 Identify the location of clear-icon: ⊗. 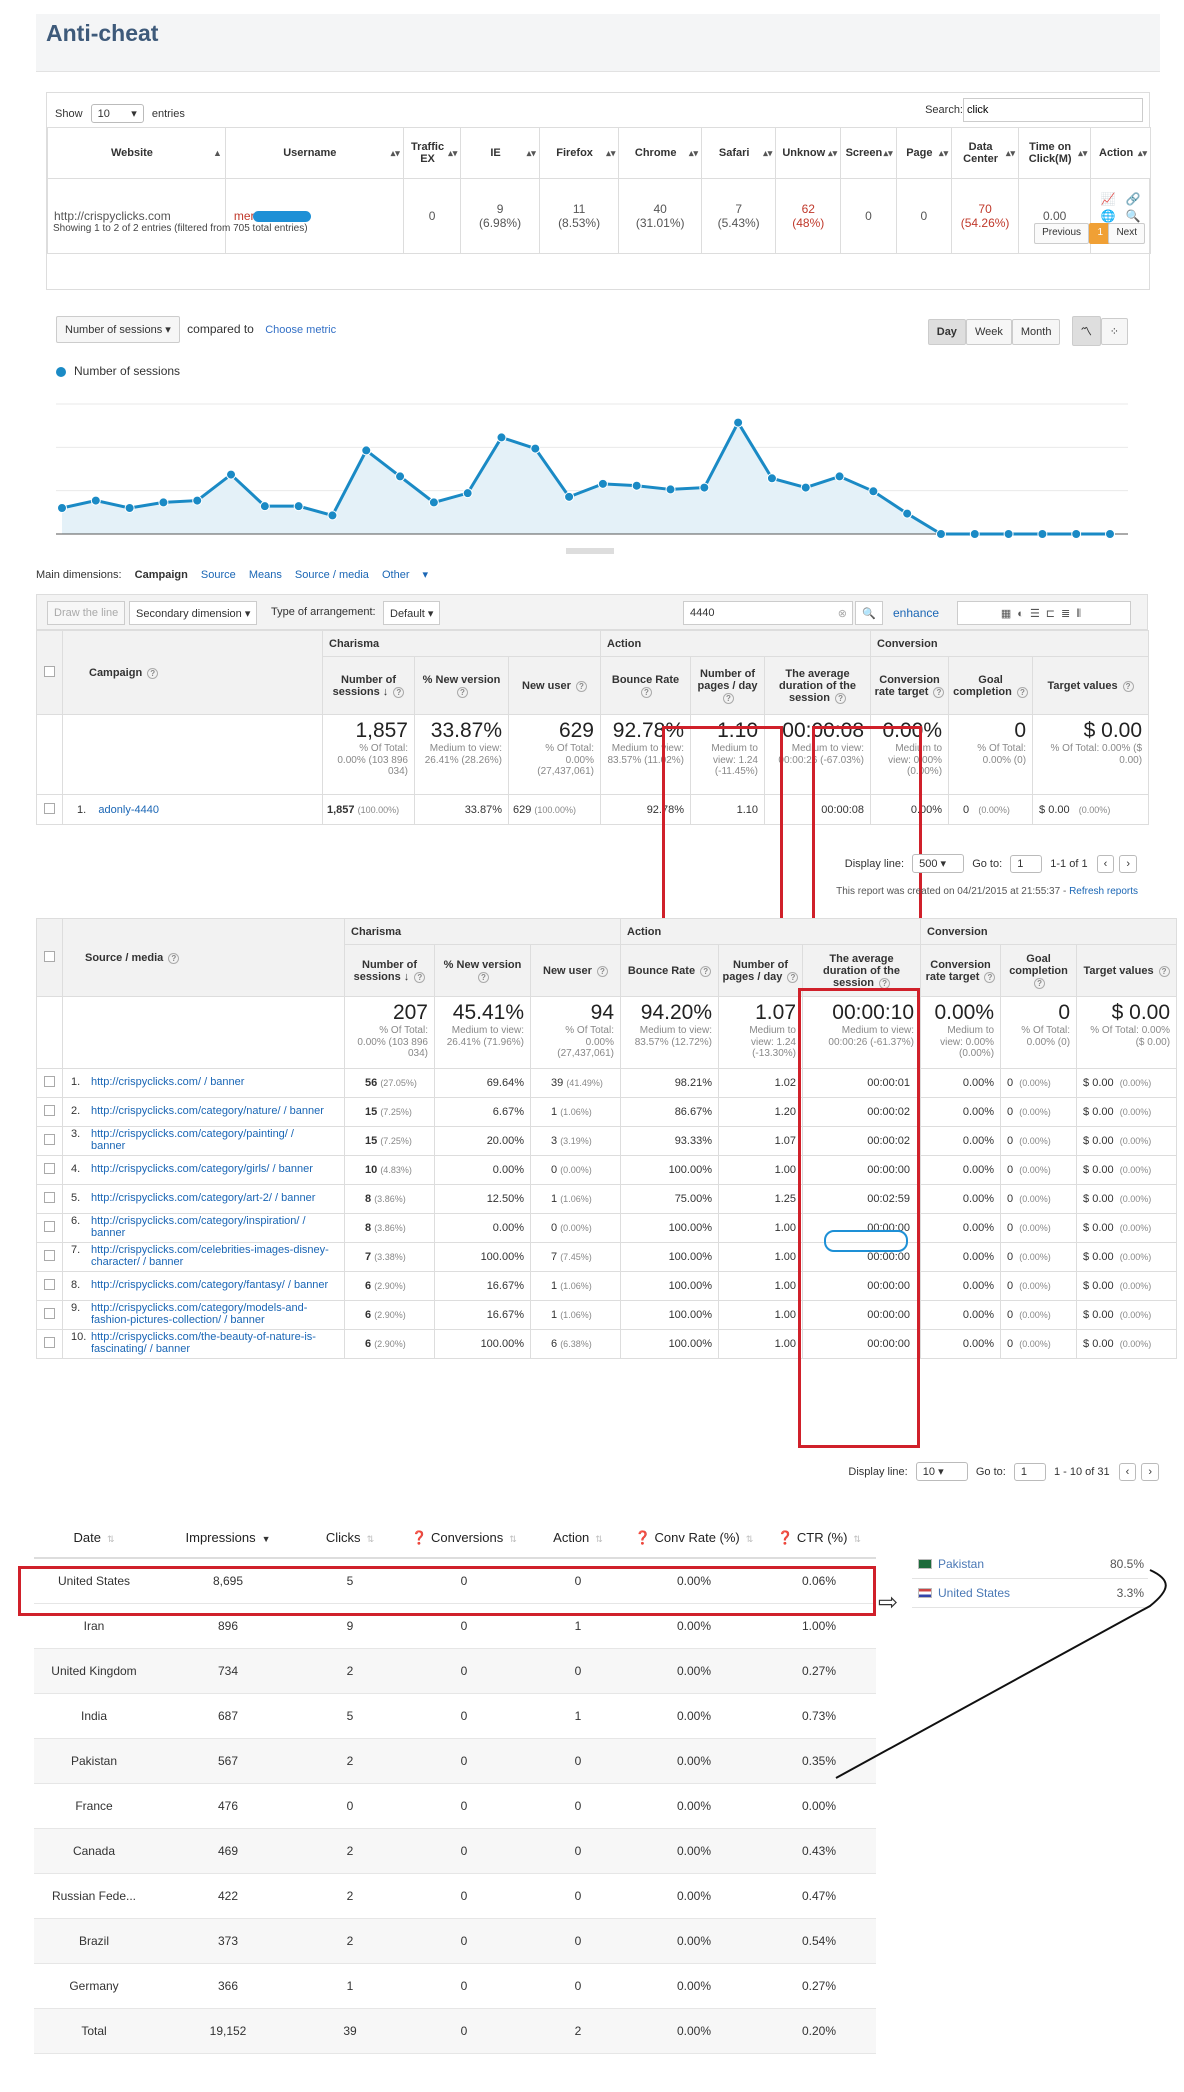
(842, 614).